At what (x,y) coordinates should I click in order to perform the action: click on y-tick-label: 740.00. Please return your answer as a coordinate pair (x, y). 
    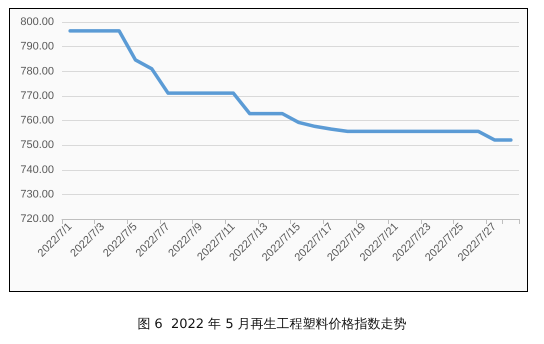
    Looking at the image, I should click on (37, 170).